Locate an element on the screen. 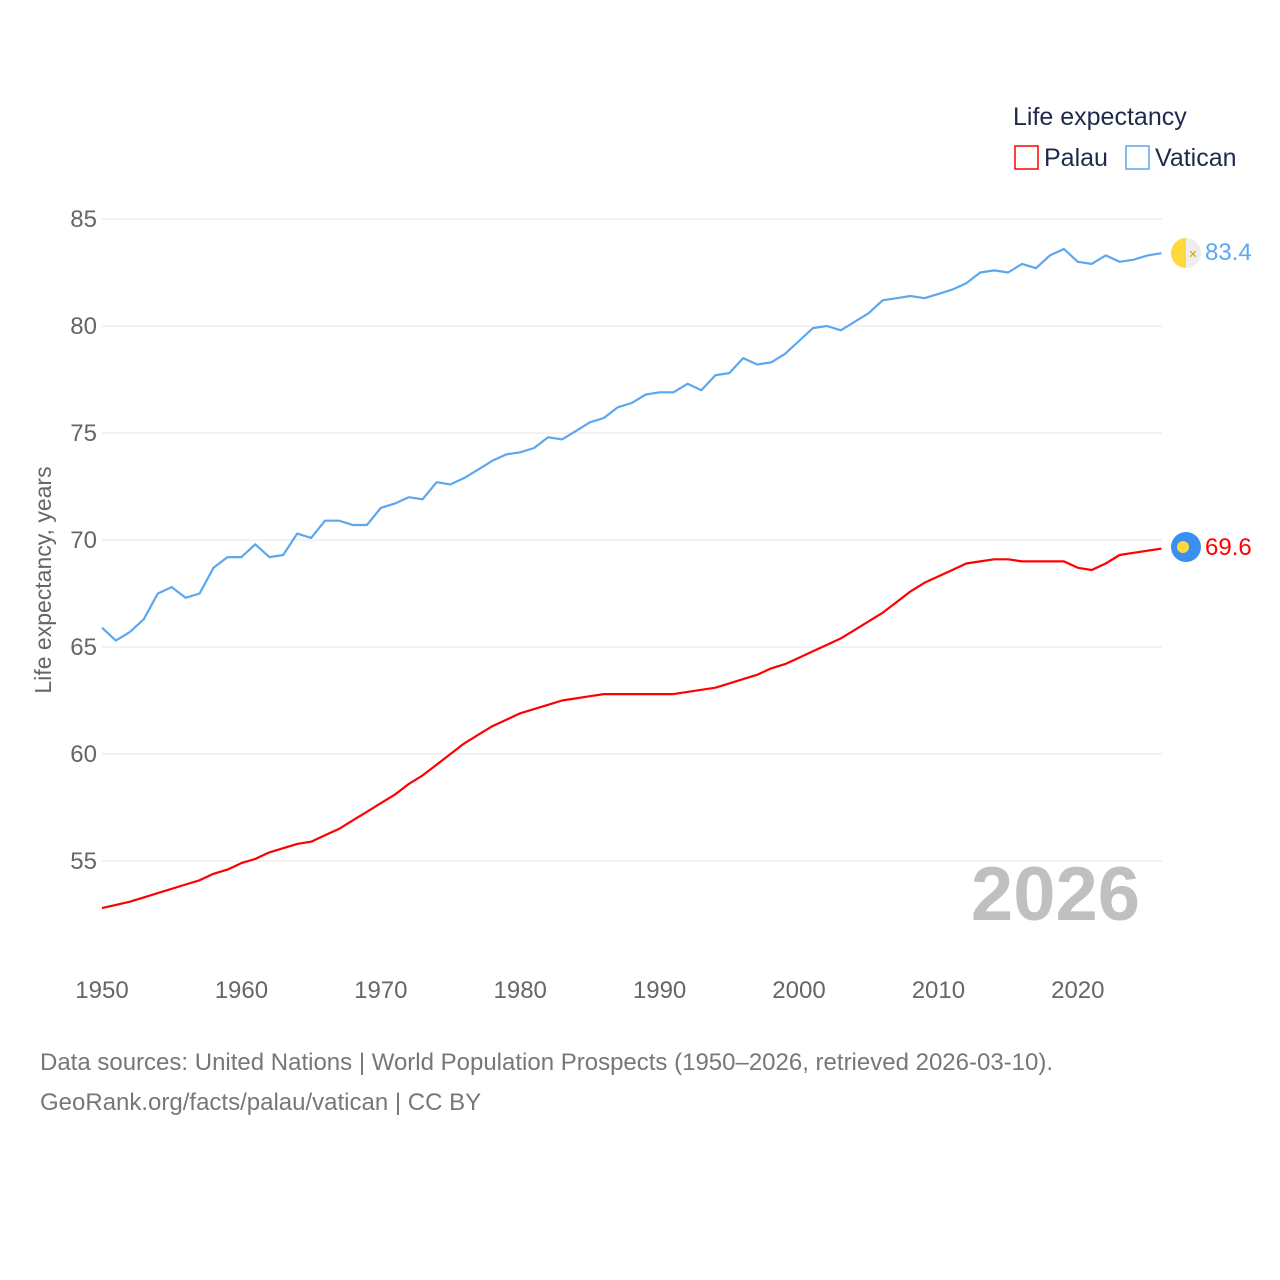 The image size is (1280, 1280). y-tick-label: 70 is located at coordinates (83, 540).